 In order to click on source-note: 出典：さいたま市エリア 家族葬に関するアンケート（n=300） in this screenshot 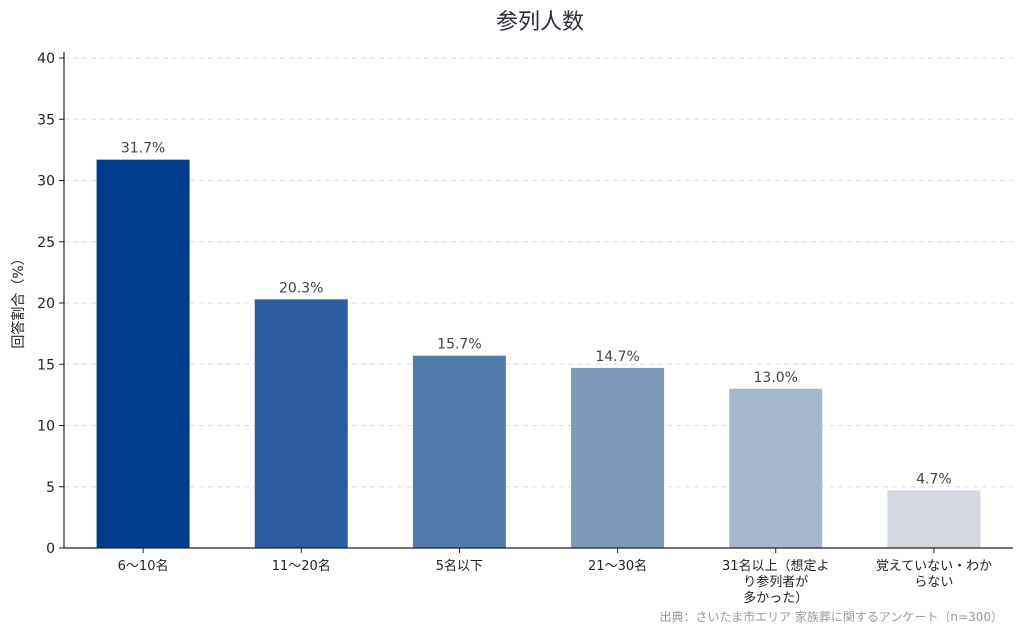, I will do `click(831, 616)`.